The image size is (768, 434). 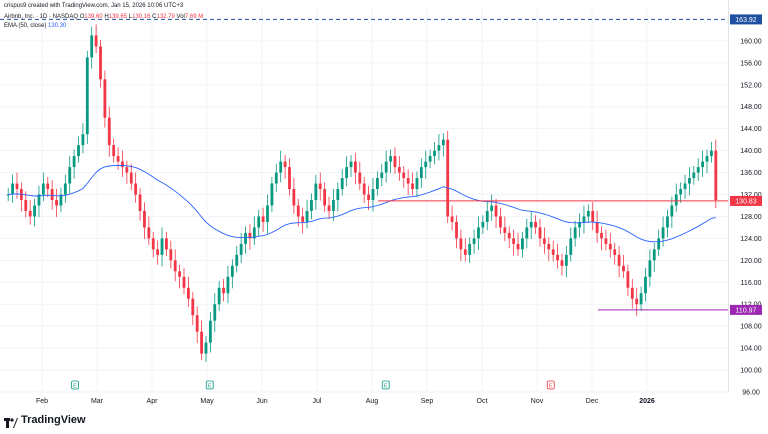 What do you see at coordinates (427, 401) in the screenshot?
I see `x-tick-label: Sep` at bounding box center [427, 401].